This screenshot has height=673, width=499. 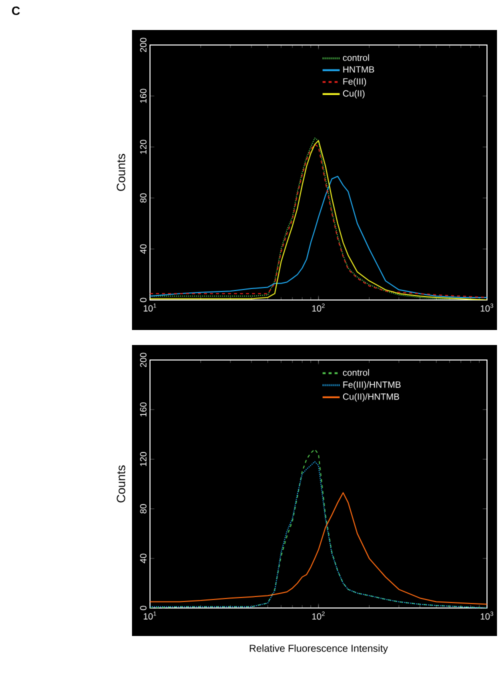 What do you see at coordinates (319, 649) in the screenshot?
I see `x-axis-title: Relative Fluorescence Intensity` at bounding box center [319, 649].